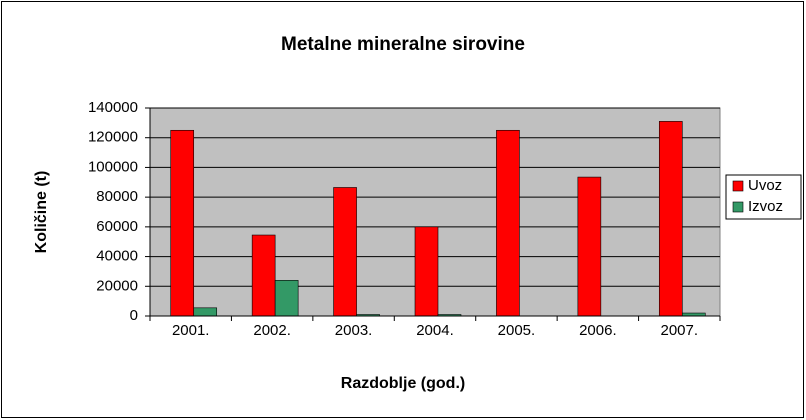 This screenshot has height=420, width=806. Describe the element at coordinates (598, 330) in the screenshot. I see `x-tick-label: 2006.` at that location.